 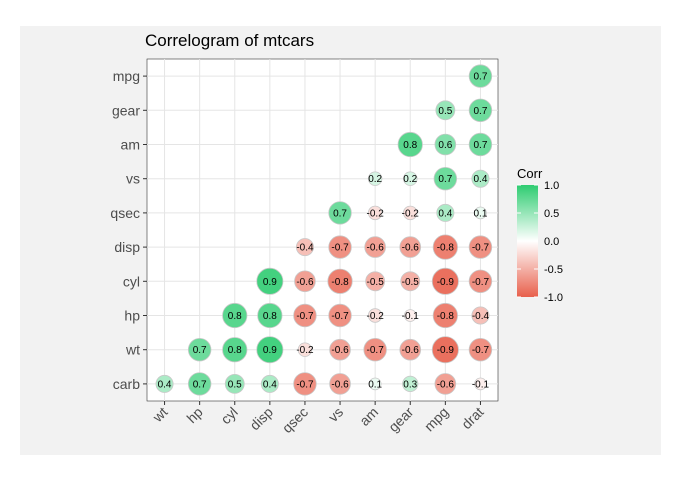 What do you see at coordinates (261, 419) in the screenshot?
I see `x-tick-label-disp: disp` at bounding box center [261, 419].